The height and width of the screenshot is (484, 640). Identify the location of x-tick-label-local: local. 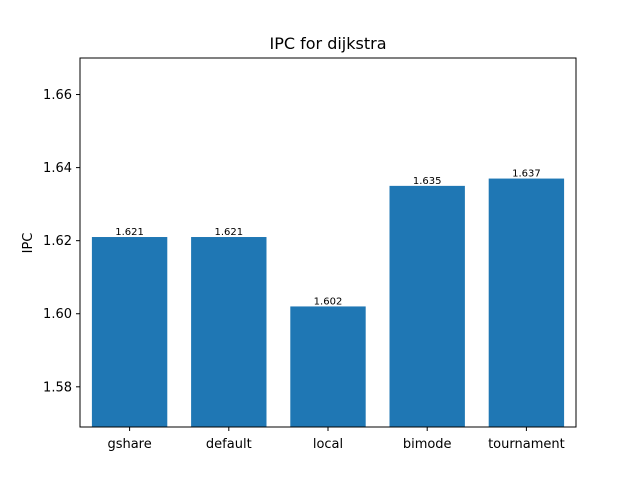
(328, 444).